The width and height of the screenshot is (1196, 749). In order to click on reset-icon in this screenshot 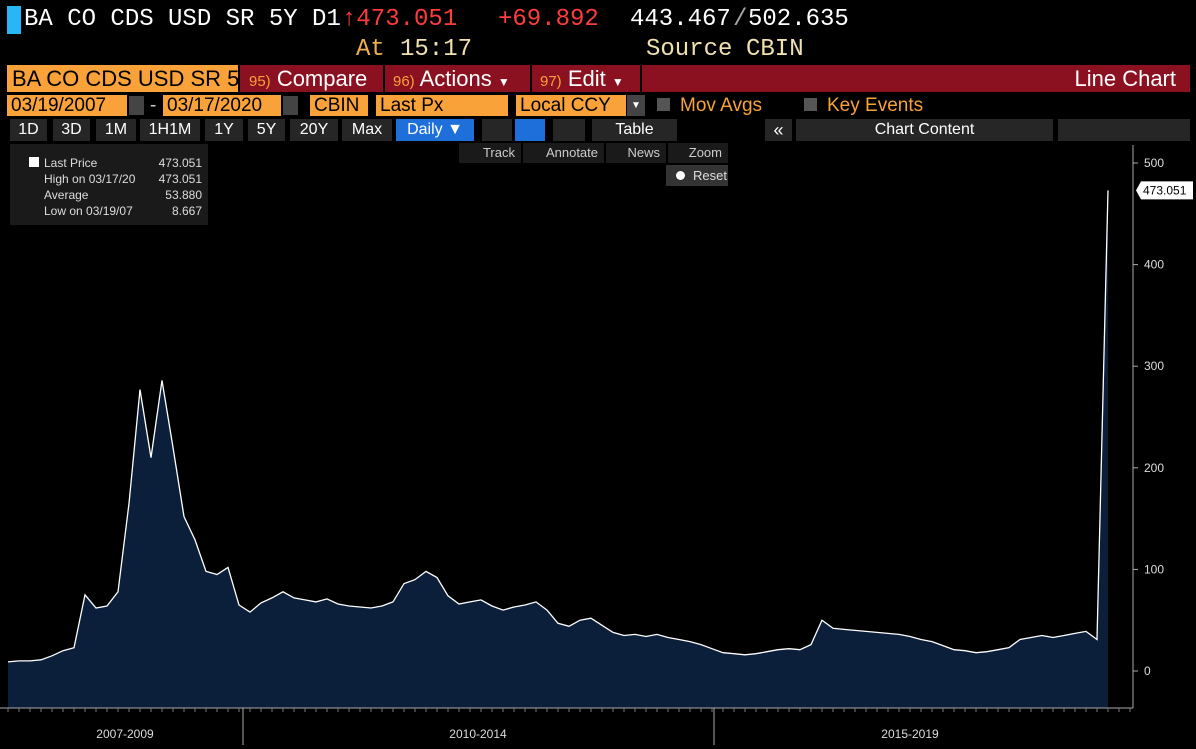, I will do `click(680, 175)`.